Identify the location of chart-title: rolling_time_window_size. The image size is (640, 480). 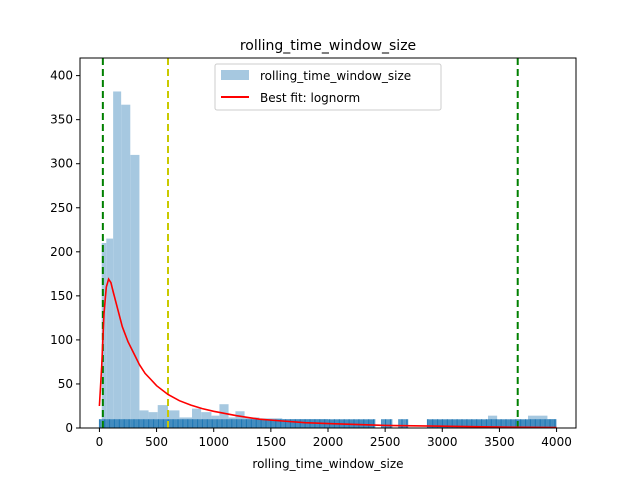
(328, 46).